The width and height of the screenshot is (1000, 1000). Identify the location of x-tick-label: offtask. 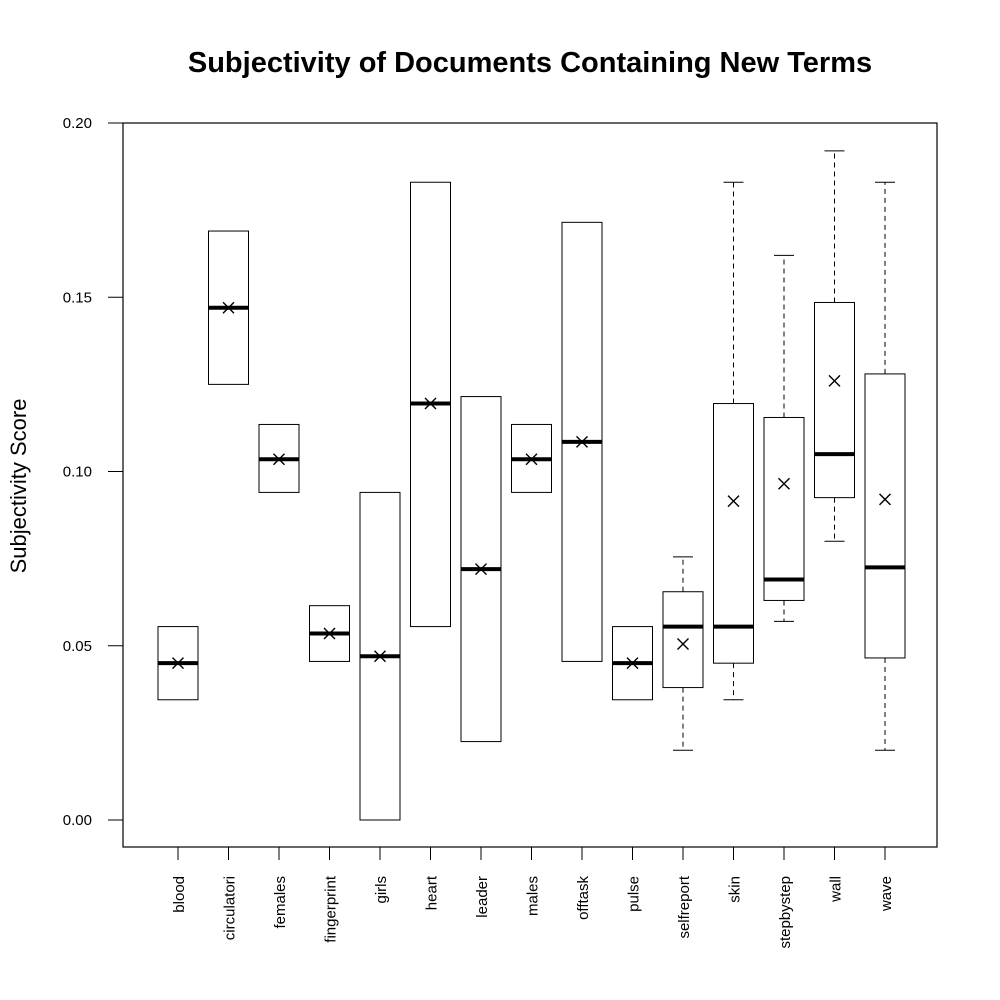
(583, 898).